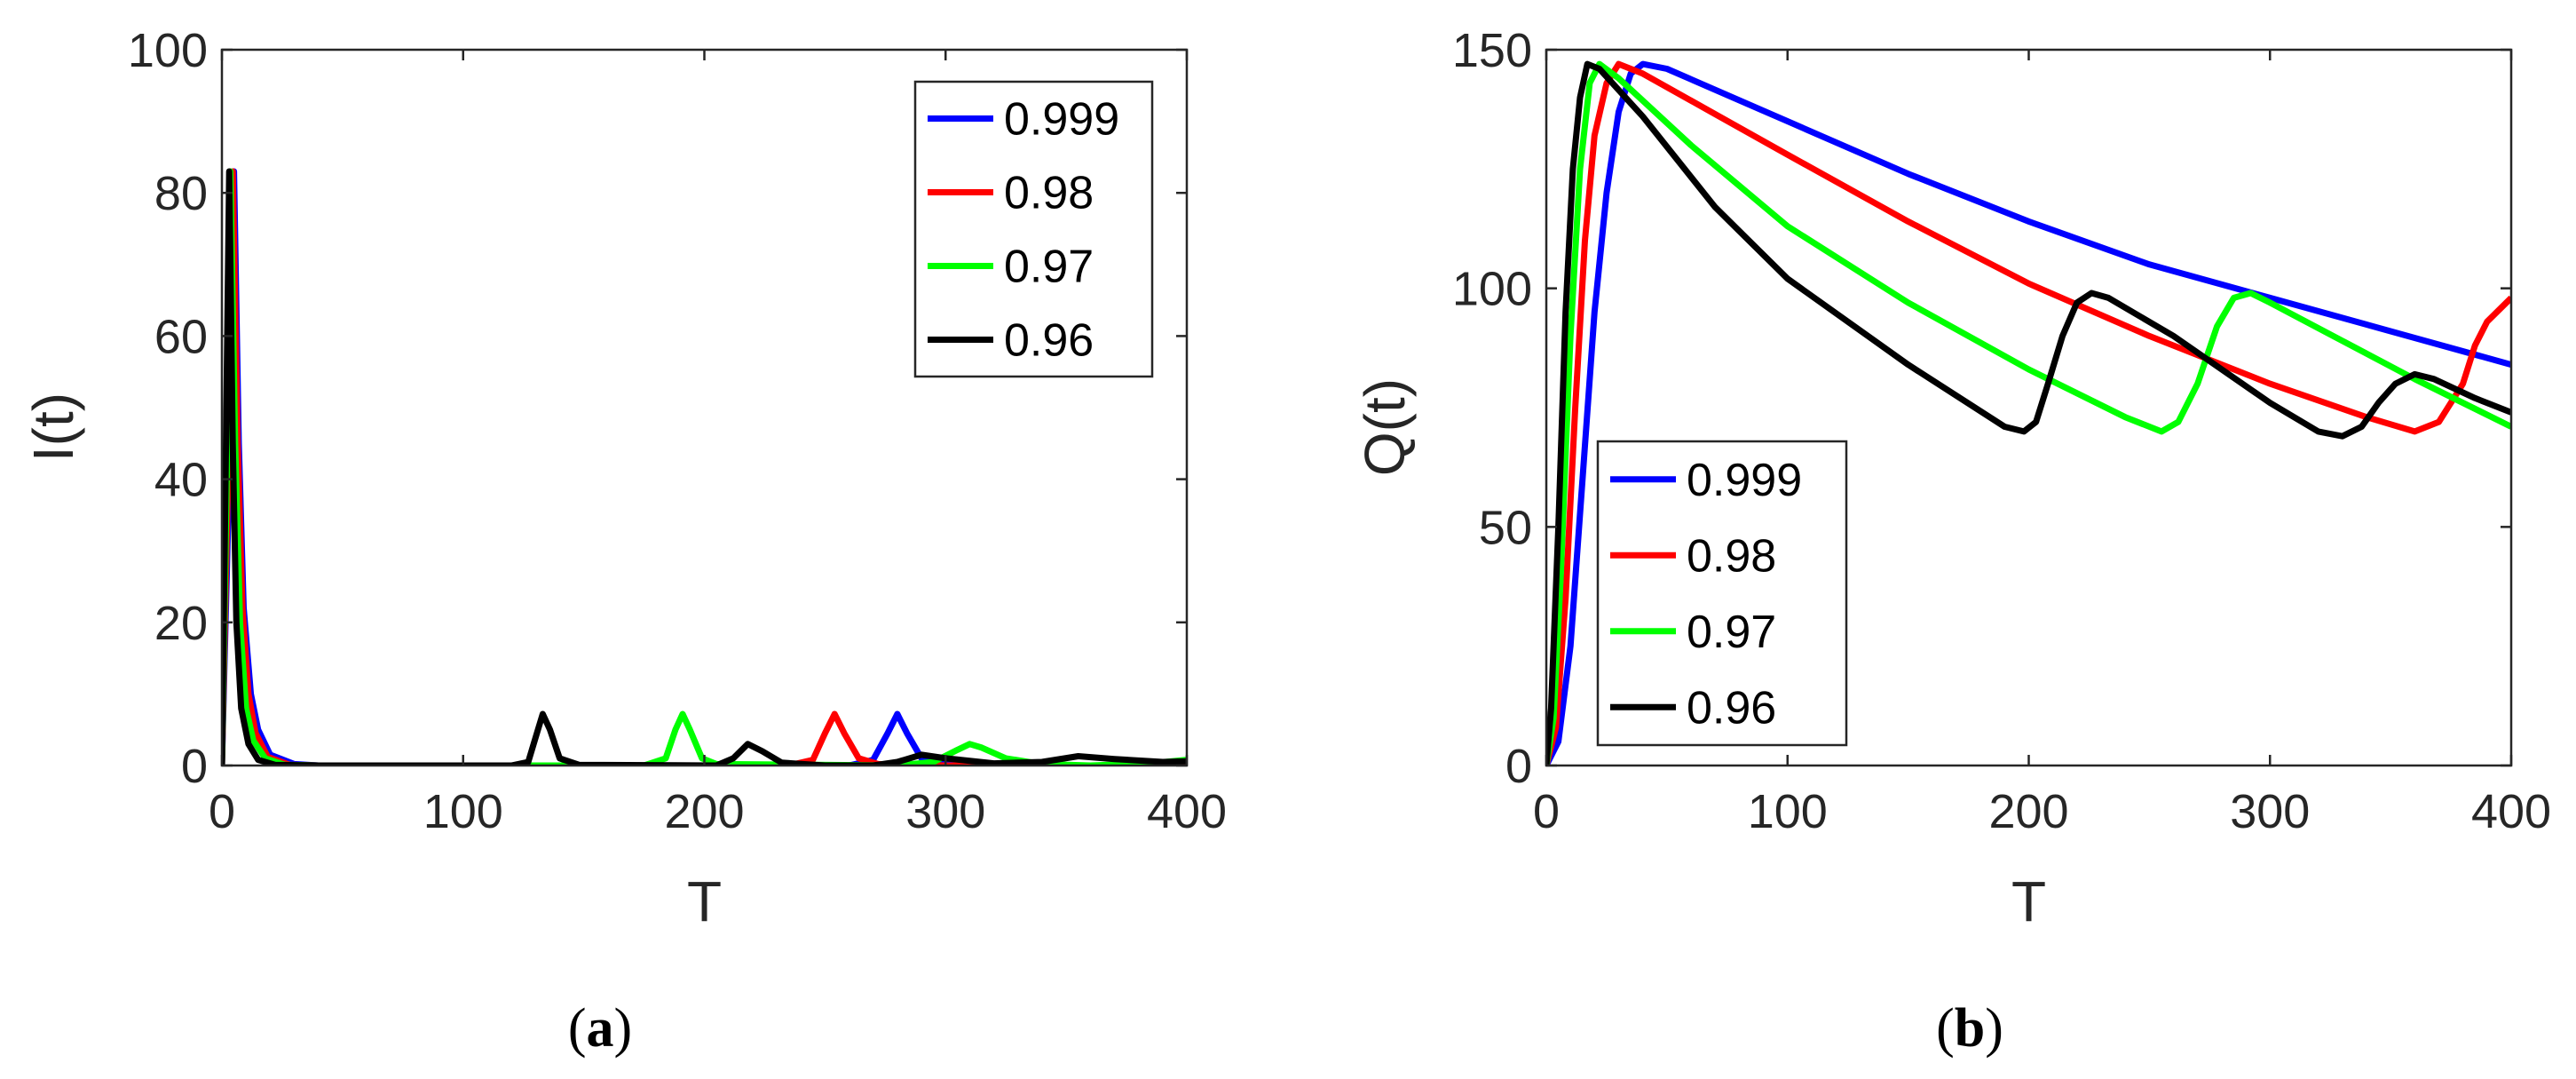 The height and width of the screenshot is (1079, 2576). What do you see at coordinates (1061, 120) in the screenshot?
I see `legend-label-a-0: 0.999` at bounding box center [1061, 120].